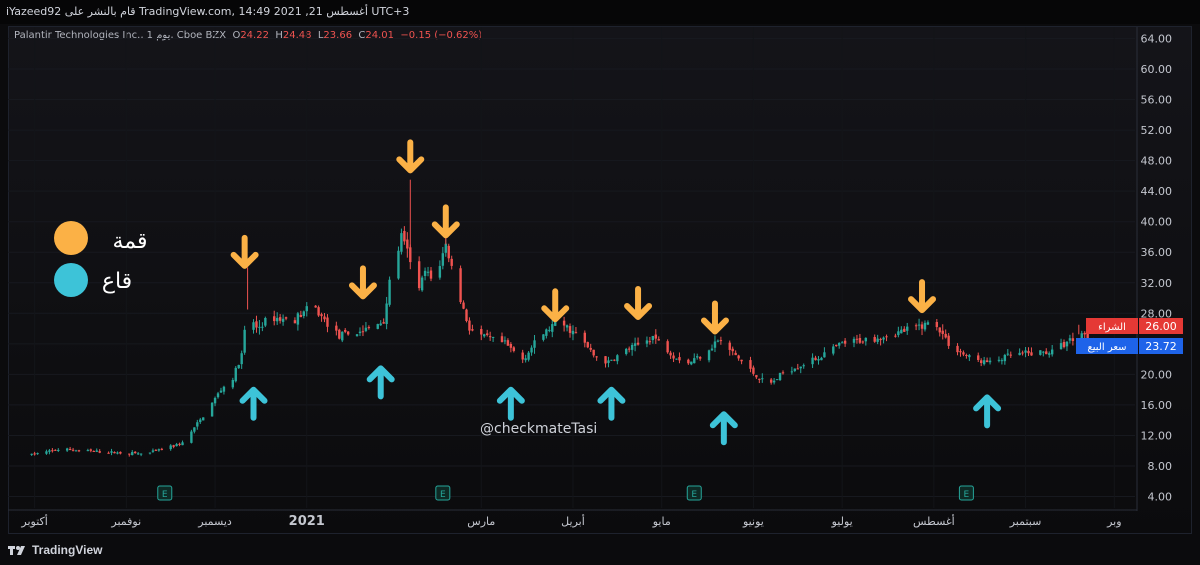 This screenshot has width=1200, height=565. I want to click on x-tick-label: 2021, so click(307, 521).